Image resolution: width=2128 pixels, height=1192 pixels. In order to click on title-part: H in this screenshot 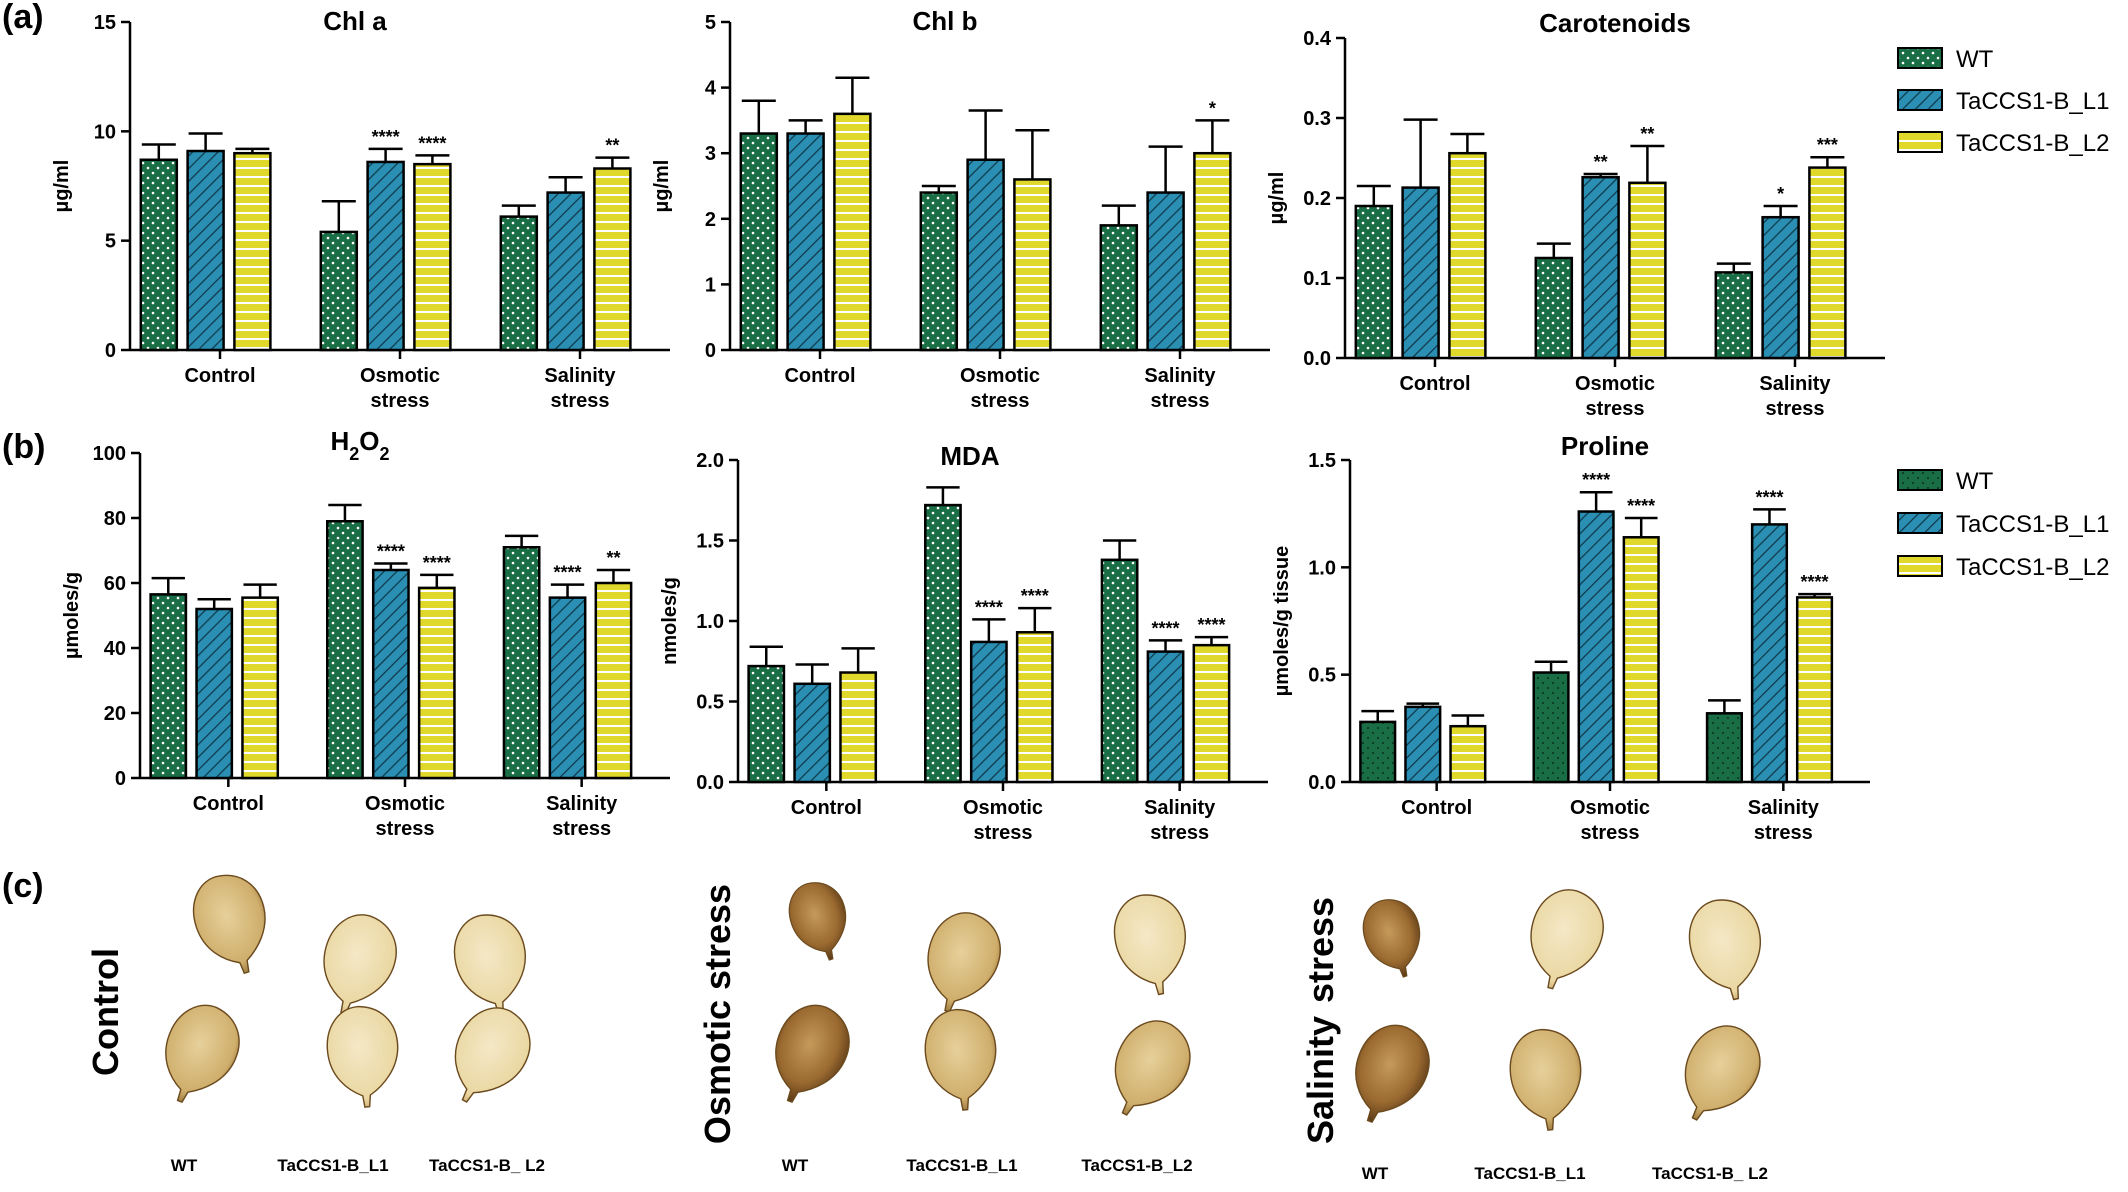, I will do `click(339, 441)`.